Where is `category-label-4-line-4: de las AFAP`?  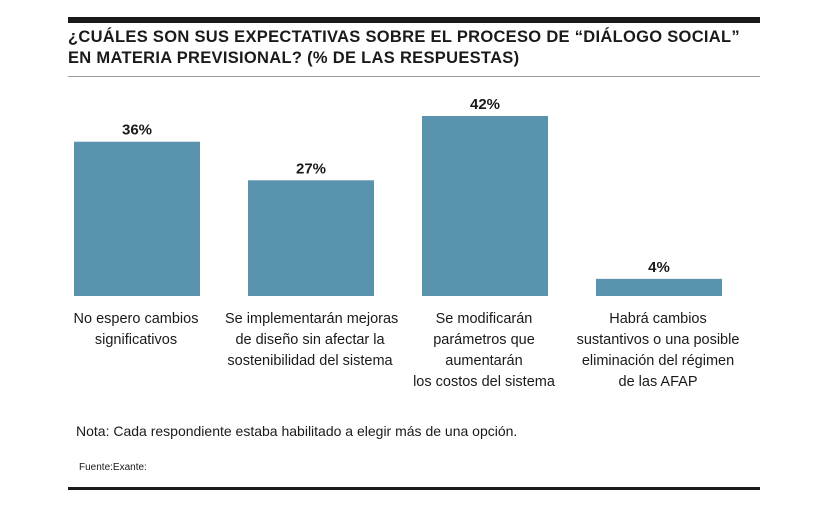 category-label-4-line-4: de las AFAP is located at coordinates (658, 382).